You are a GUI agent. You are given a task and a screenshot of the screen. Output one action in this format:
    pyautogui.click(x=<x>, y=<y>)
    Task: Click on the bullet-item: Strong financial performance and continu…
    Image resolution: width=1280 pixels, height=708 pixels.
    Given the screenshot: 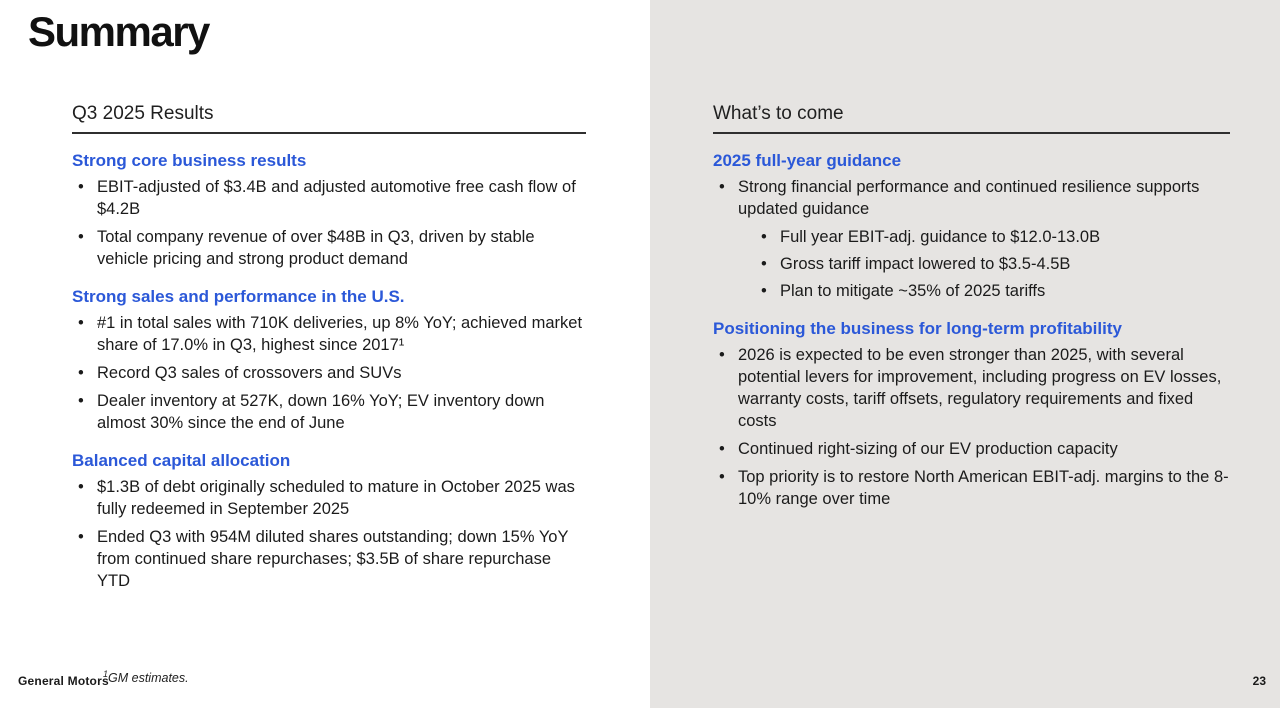 What is the action you would take?
    pyautogui.click(x=971, y=198)
    